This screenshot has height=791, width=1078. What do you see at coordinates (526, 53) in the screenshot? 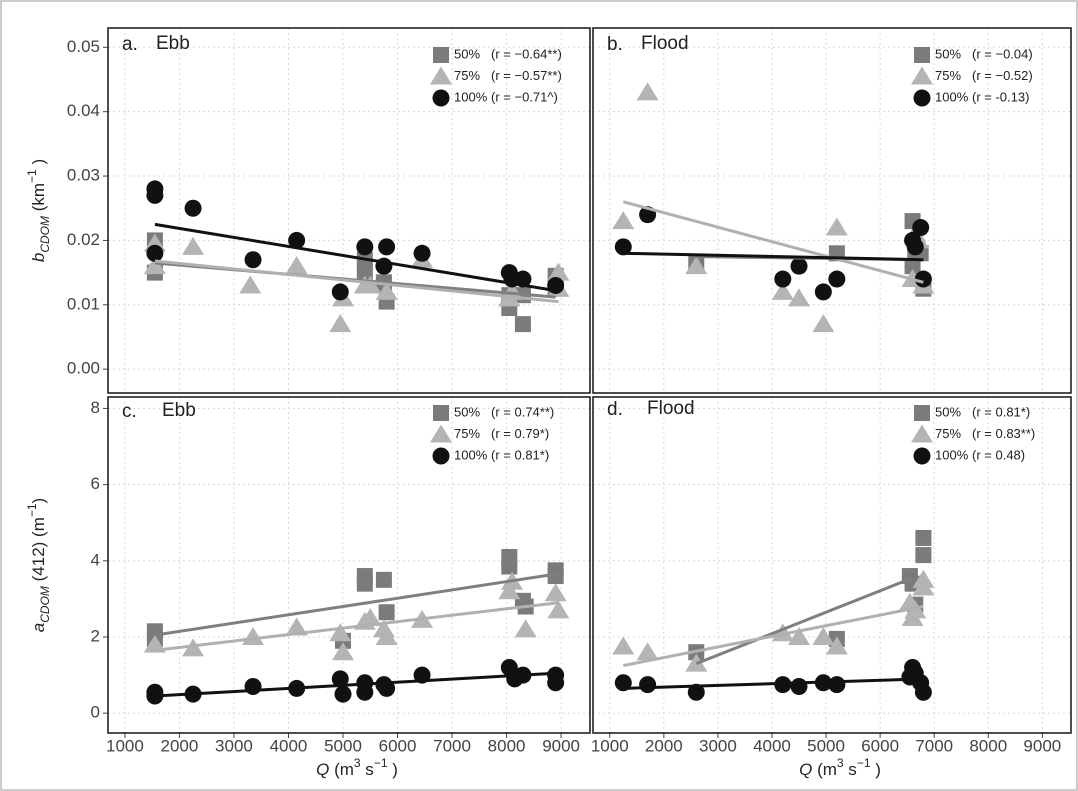
I see `legend-stat: (r = −0.64**)` at bounding box center [526, 53].